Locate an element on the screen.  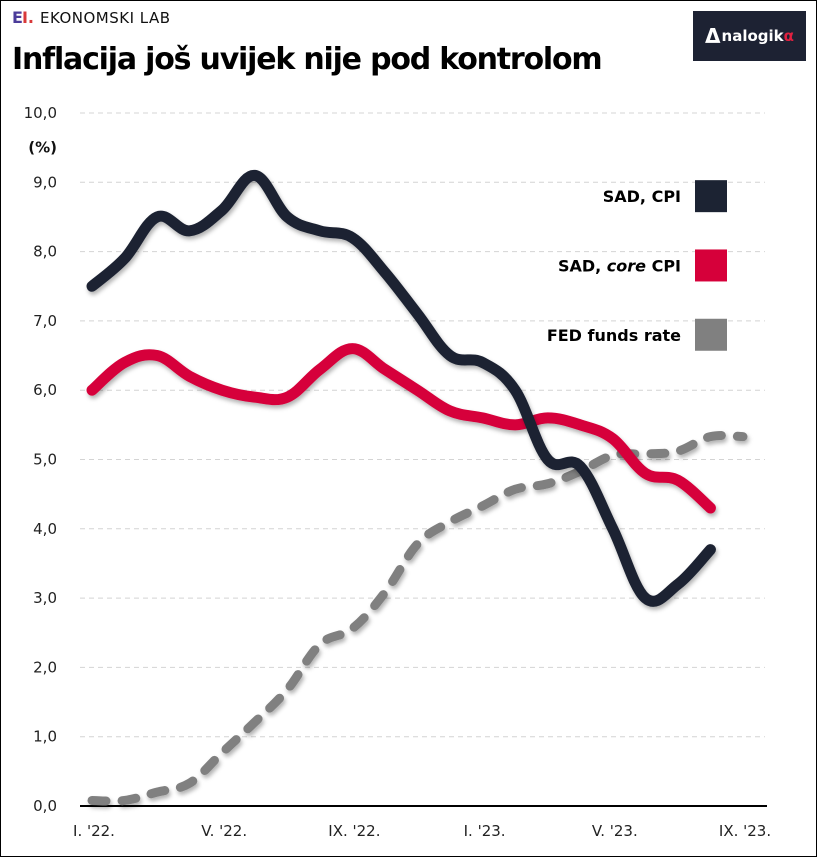
y-axis-ticks: 0,0 1,0 2,0 3,0 4,0 5,0 6,0 7,0 8,0 9,0 10,0 is located at coordinates (40, 459).